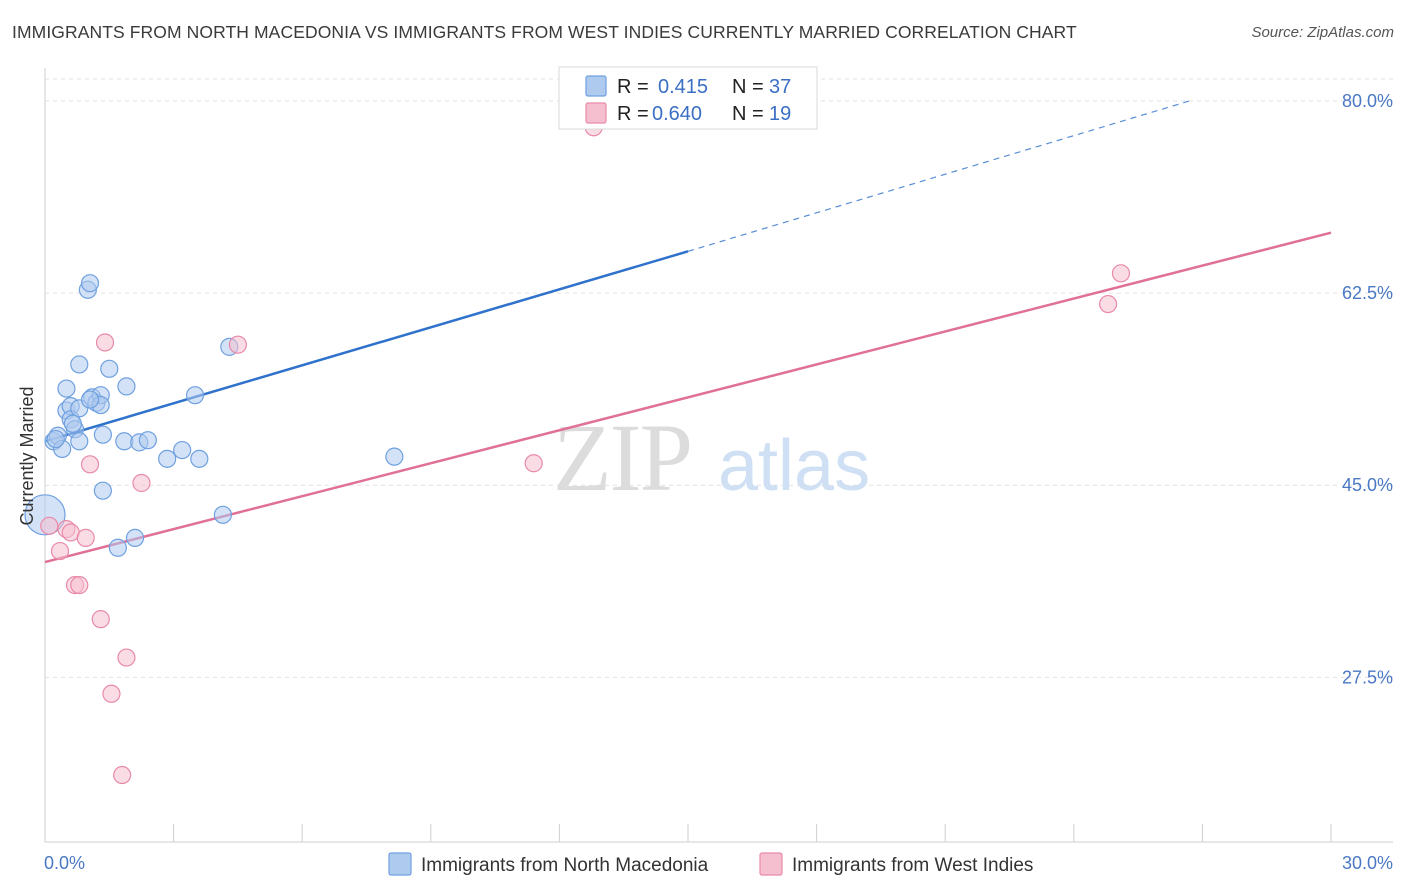 This screenshot has height=892, width=1406. Describe the element at coordinates (912, 865) in the screenshot. I see `bottom-legend-label-west-indies: Immigrants from West Indies` at that location.